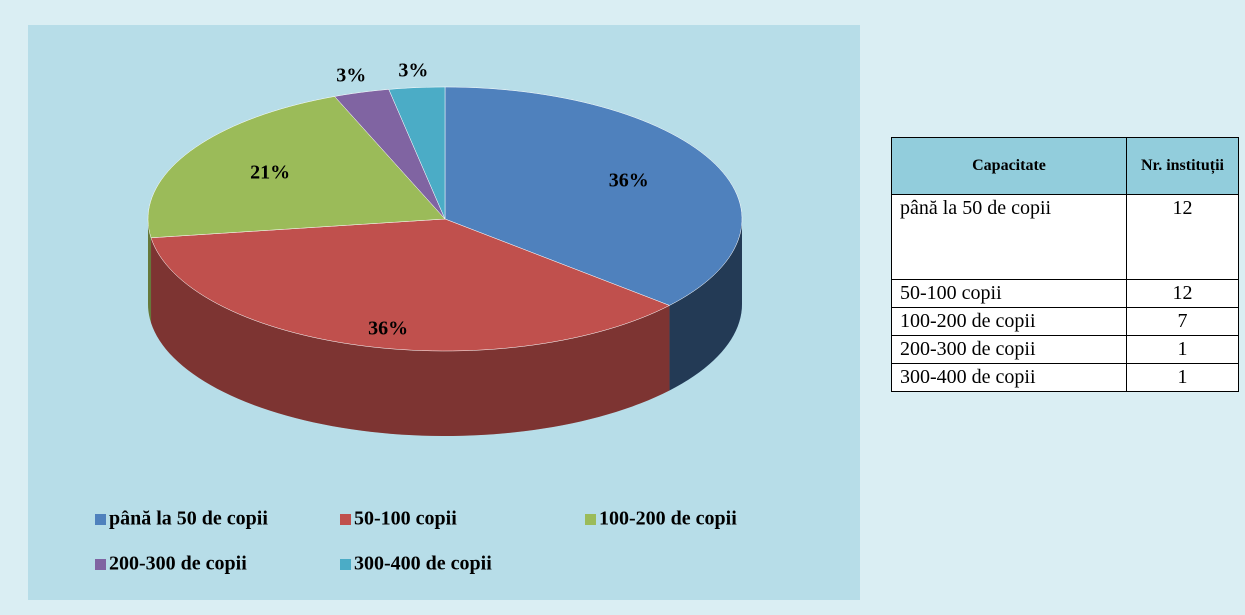 The width and height of the screenshot is (1245, 615). Describe the element at coordinates (1009, 349) in the screenshot. I see `table-cell: 200-300 de copii` at that location.